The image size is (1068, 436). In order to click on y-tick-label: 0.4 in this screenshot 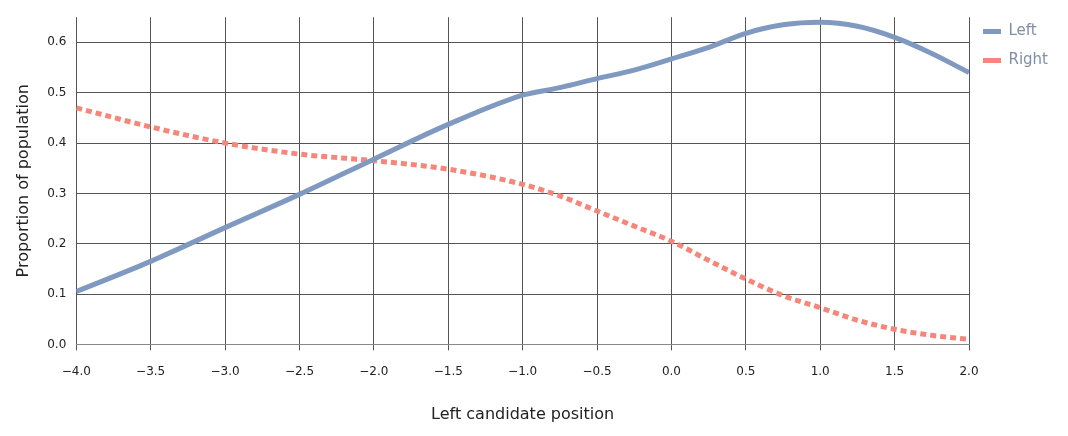, I will do `click(57, 142)`.